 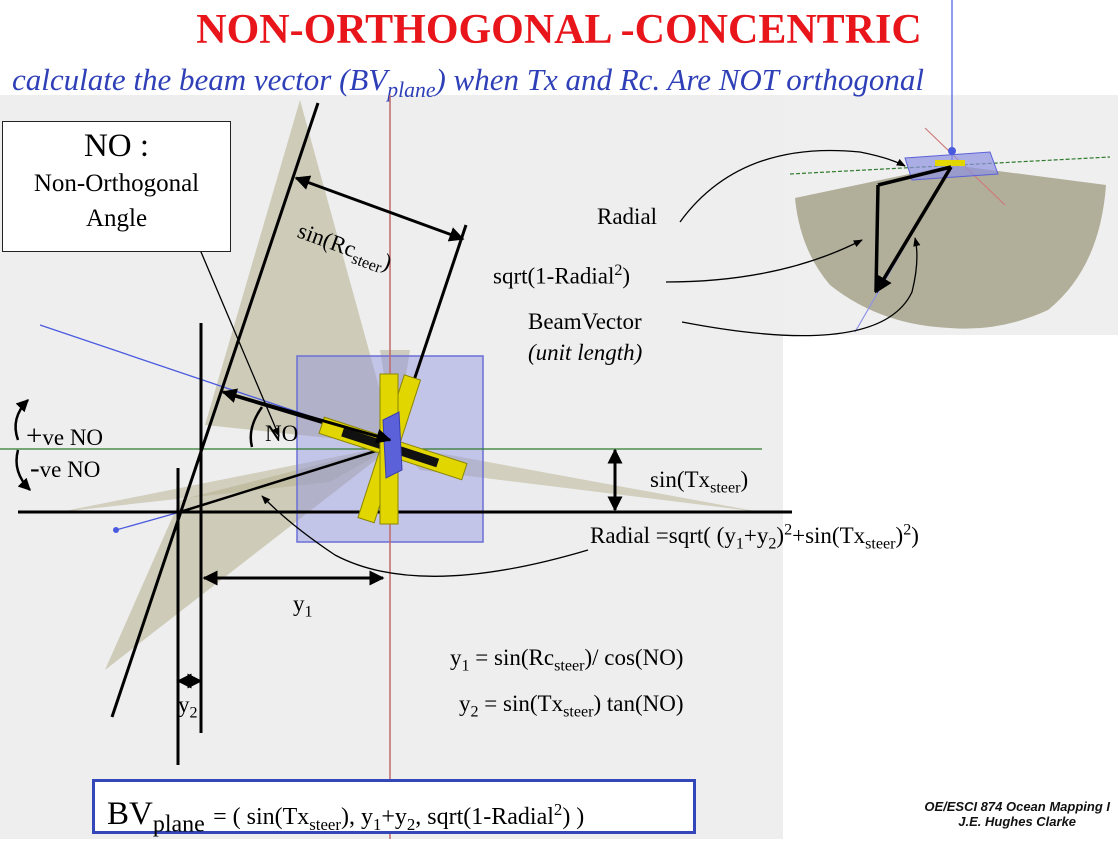 I want to click on no-box-heading: NO :, so click(x=116, y=146).